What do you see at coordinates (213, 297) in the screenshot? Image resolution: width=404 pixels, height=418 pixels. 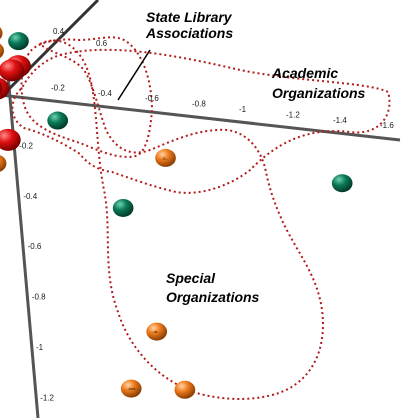 I see `special-label-line2: Organizations` at bounding box center [213, 297].